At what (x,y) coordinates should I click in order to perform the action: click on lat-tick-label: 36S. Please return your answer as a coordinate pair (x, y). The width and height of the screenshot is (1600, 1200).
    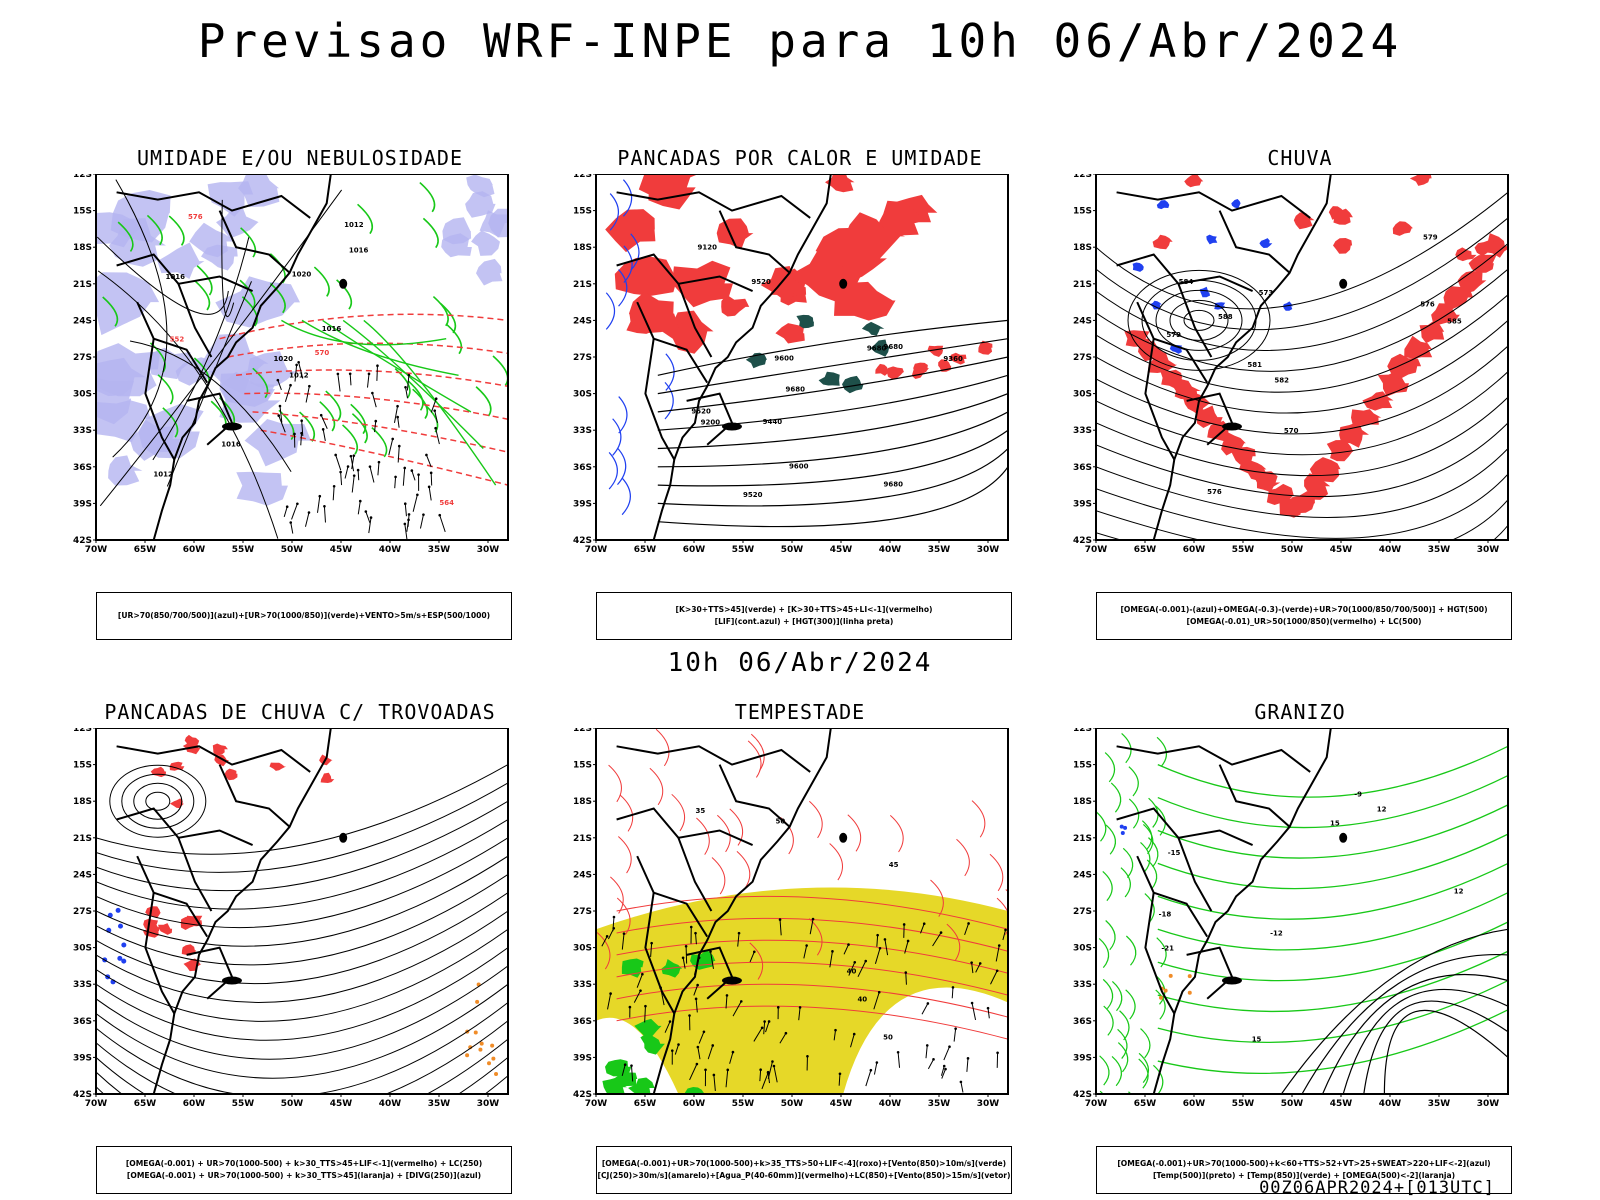
    Looking at the image, I should click on (82, 1022).